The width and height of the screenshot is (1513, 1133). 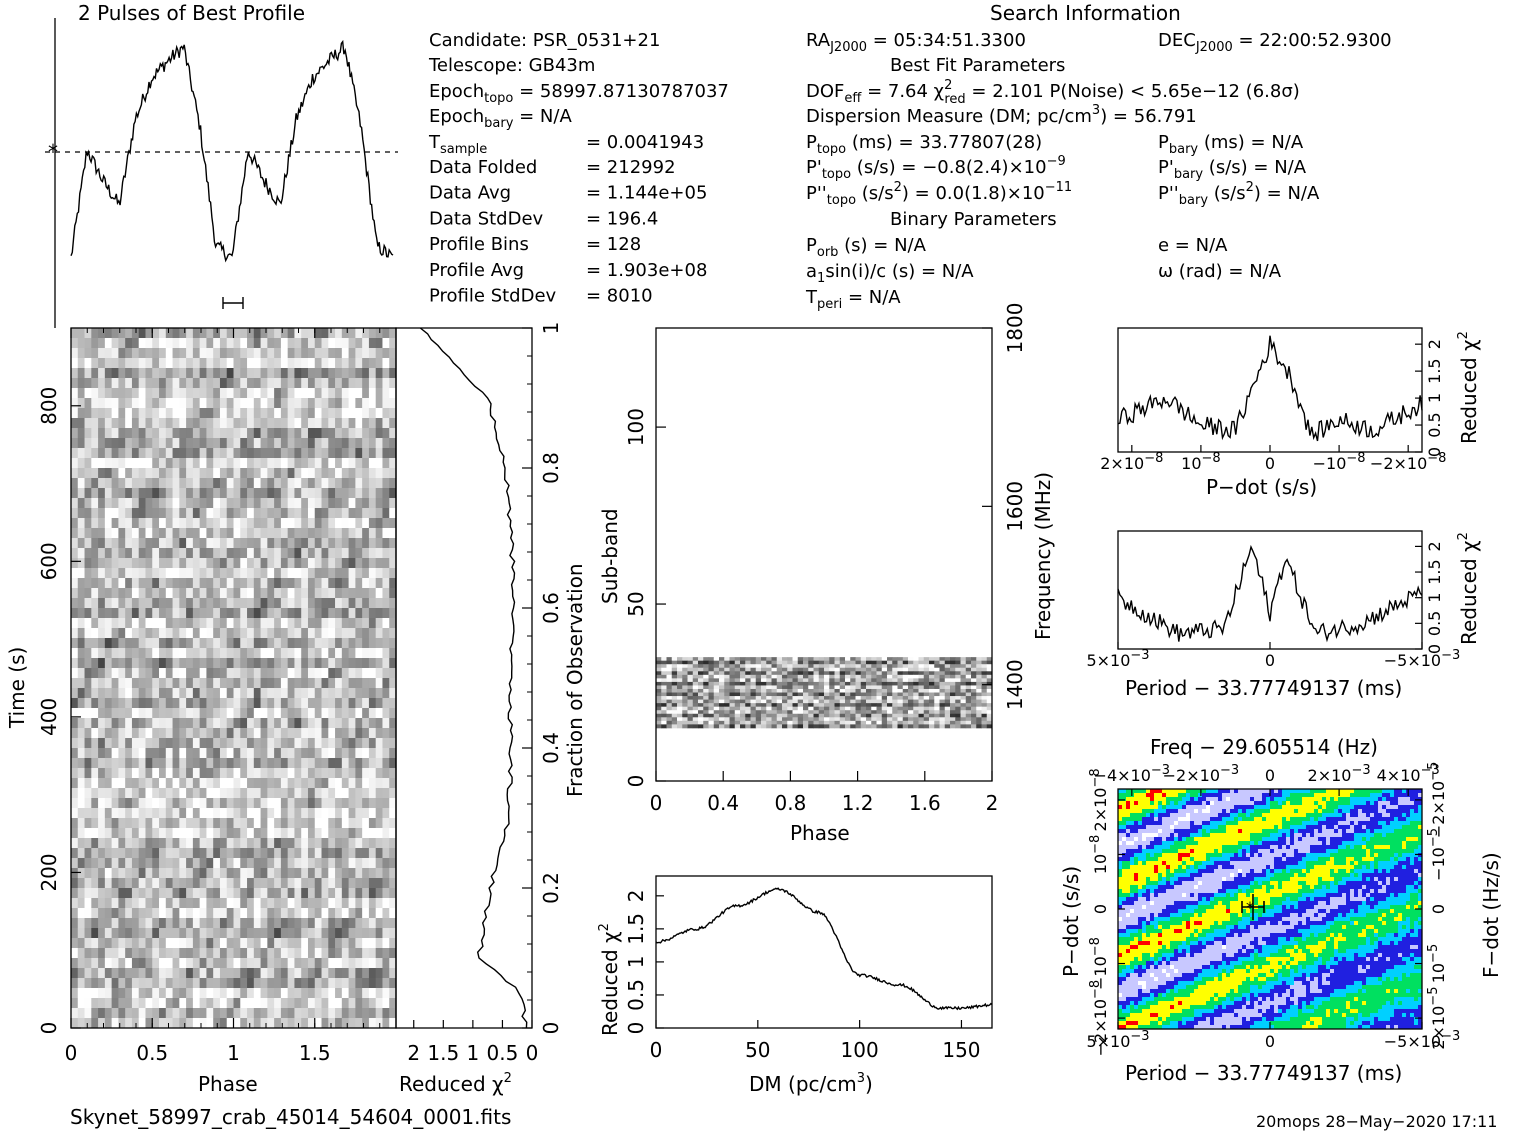 I want to click on dm-chi-tick-label: 0.5, so click(x=636, y=995).